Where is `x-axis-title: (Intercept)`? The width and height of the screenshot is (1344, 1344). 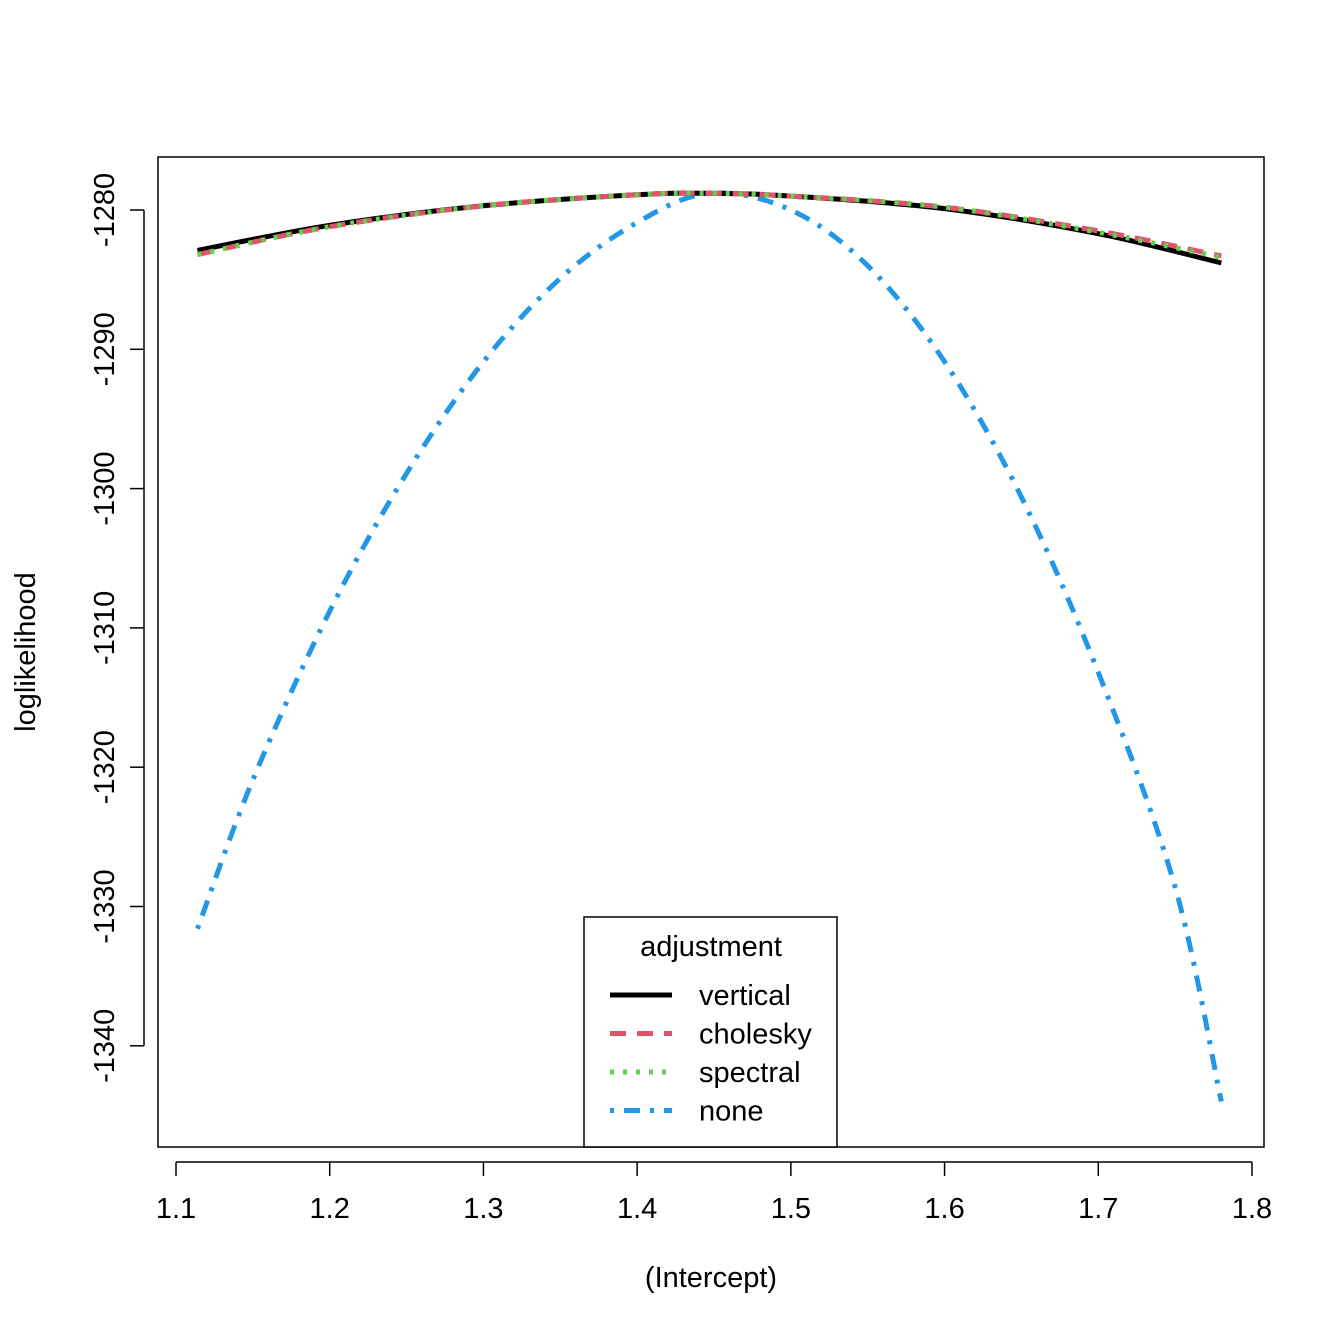 x-axis-title: (Intercept) is located at coordinates (711, 1278).